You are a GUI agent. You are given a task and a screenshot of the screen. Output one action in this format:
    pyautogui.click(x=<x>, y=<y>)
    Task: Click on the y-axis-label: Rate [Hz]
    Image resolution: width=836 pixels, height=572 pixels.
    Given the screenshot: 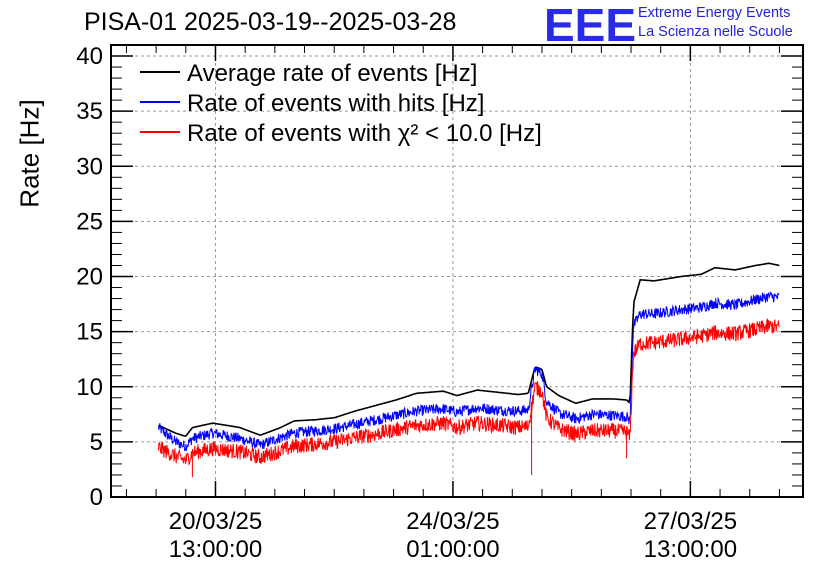 What is the action you would take?
    pyautogui.click(x=29, y=153)
    